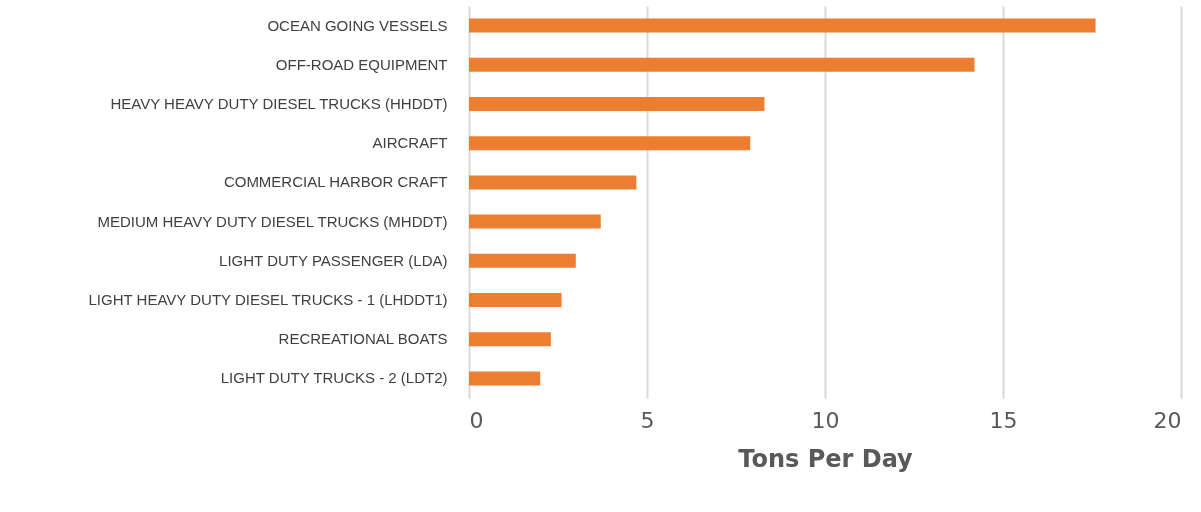 Image resolution: width=1201 pixels, height=512 pixels. Describe the element at coordinates (647, 420) in the screenshot. I see `x-tick-label: 5` at that location.